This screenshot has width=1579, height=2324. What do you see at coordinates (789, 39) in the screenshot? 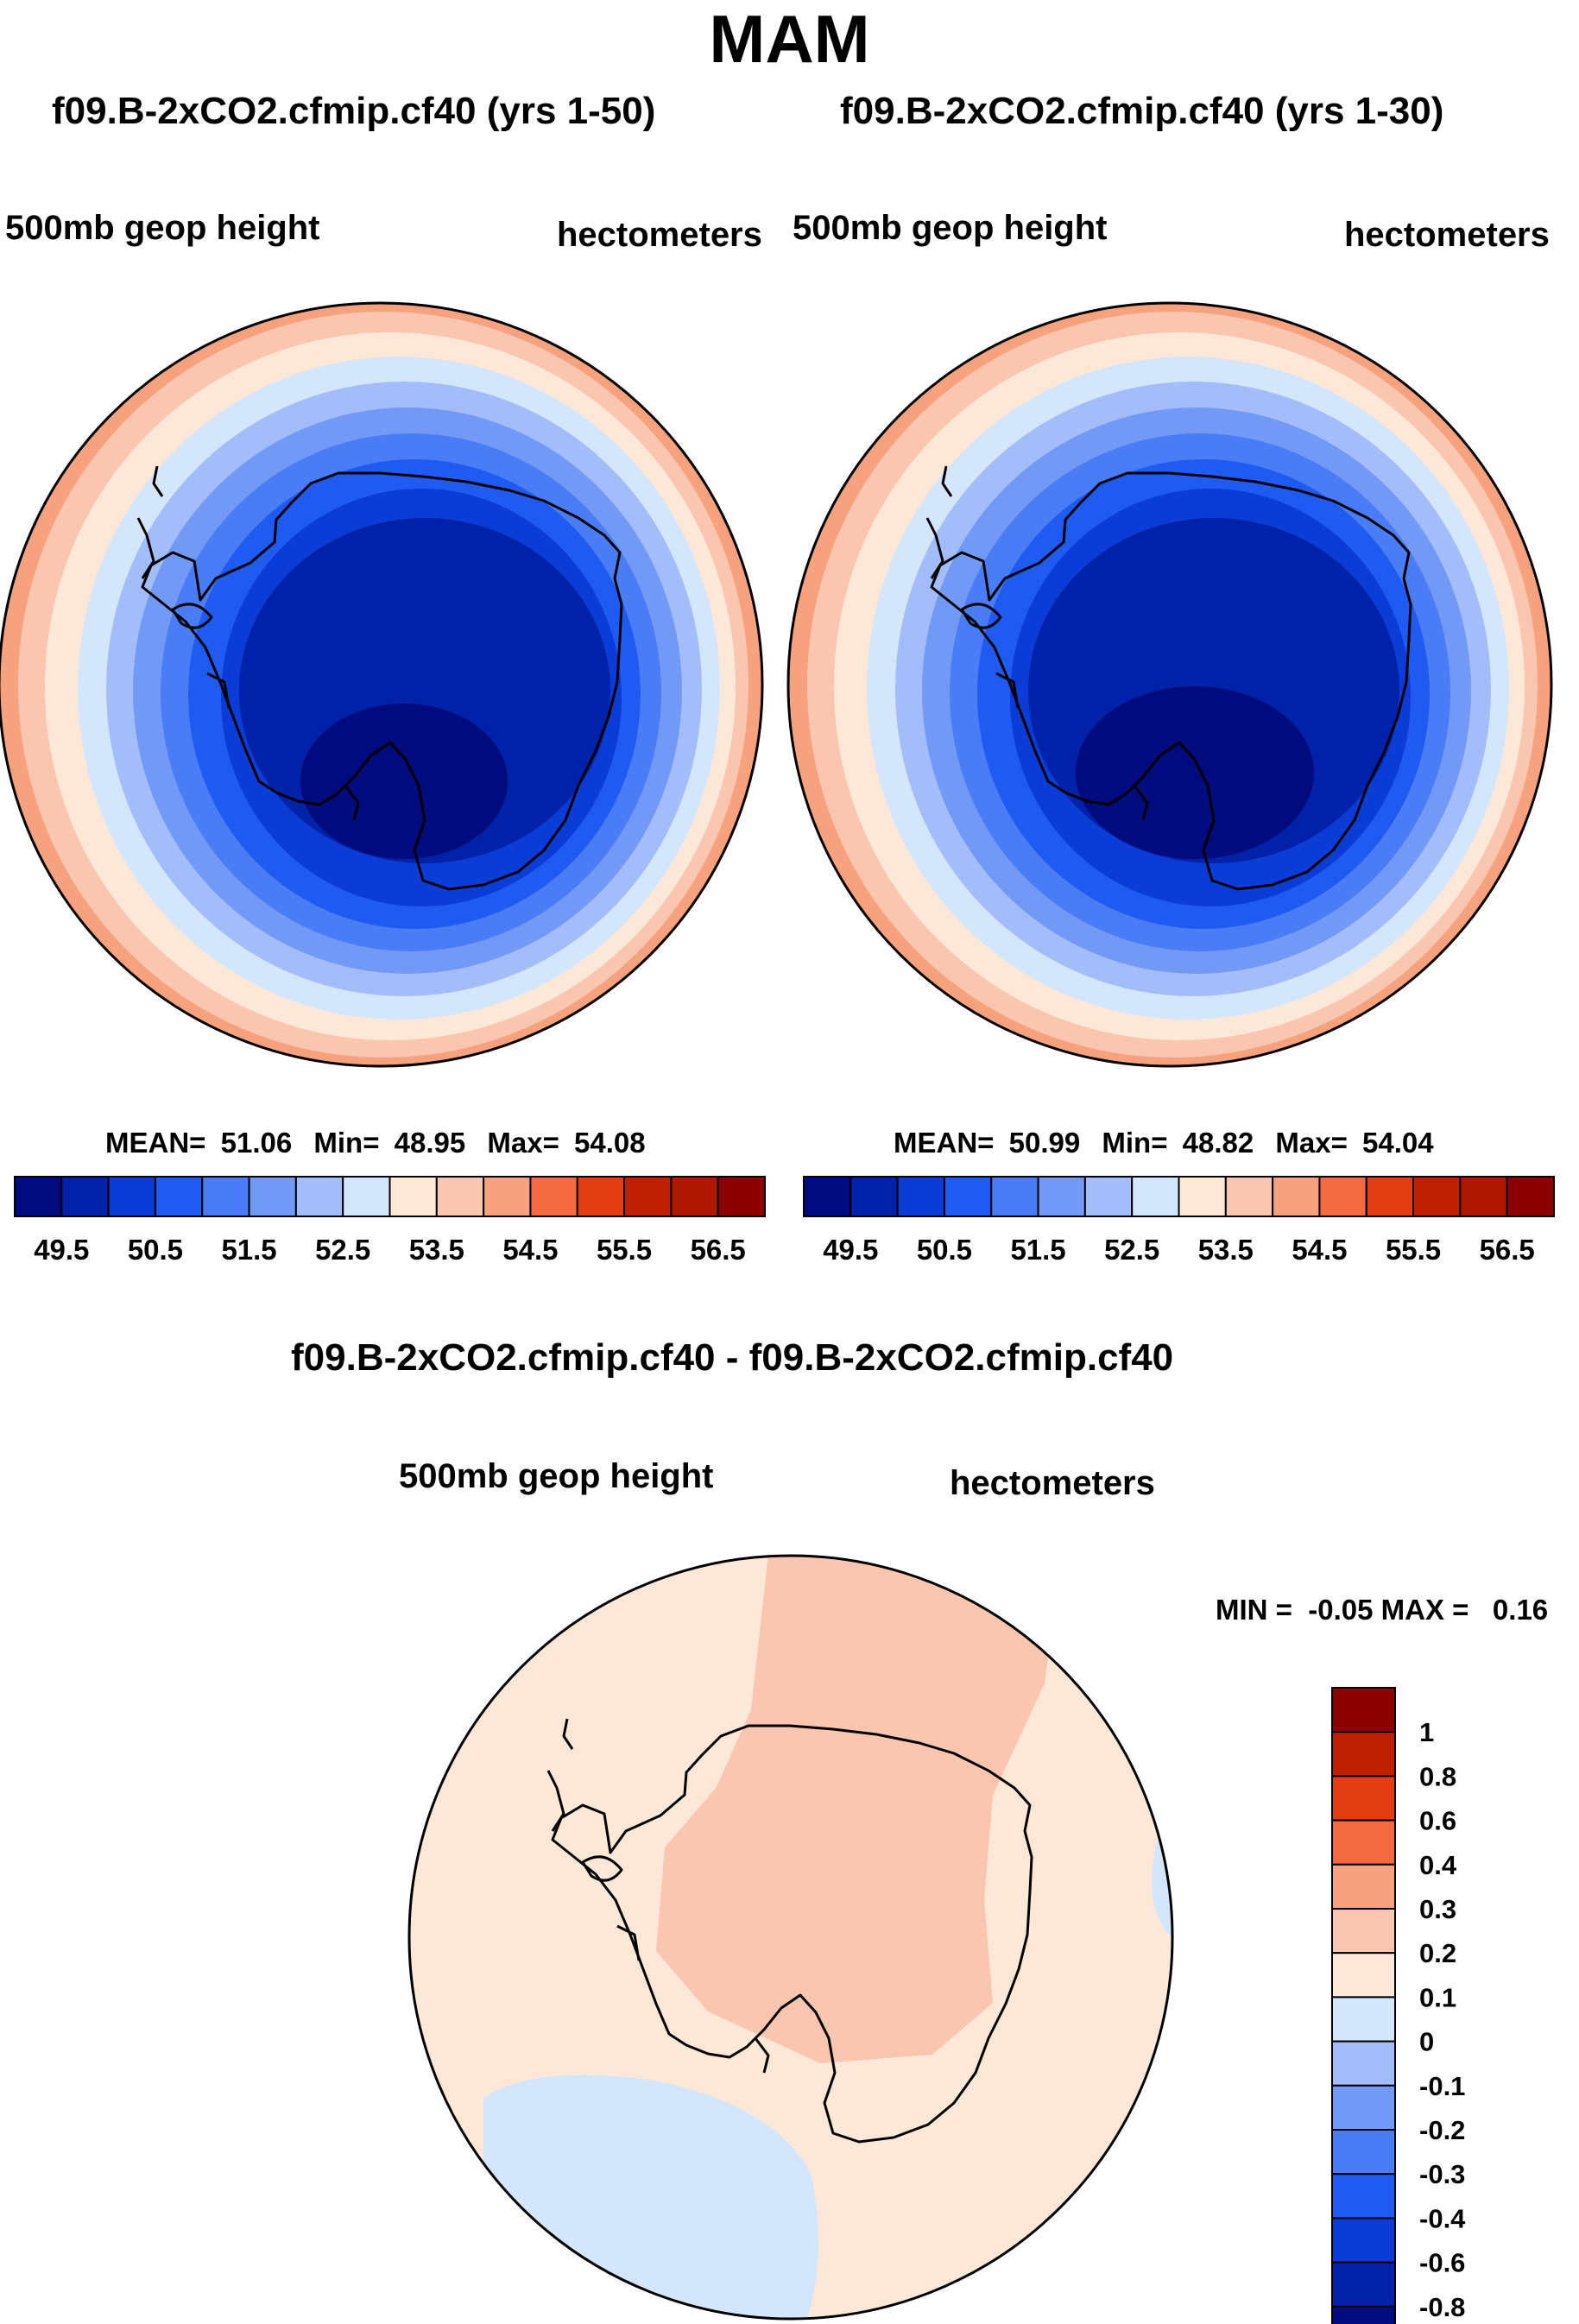
I see `page-title: MAM` at bounding box center [789, 39].